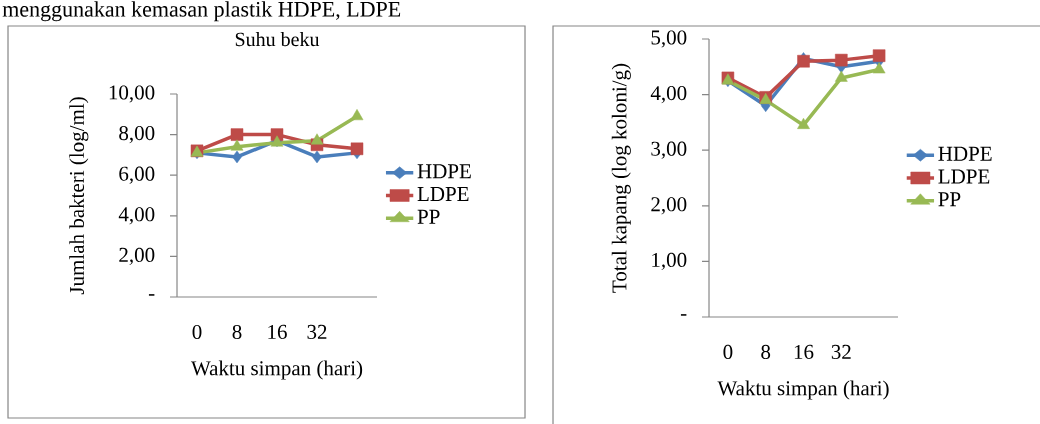 Image resolution: width=1040 pixels, height=424 pixels. Describe the element at coordinates (669, 261) in the screenshot. I see `y-tick-label: 1,00` at that location.